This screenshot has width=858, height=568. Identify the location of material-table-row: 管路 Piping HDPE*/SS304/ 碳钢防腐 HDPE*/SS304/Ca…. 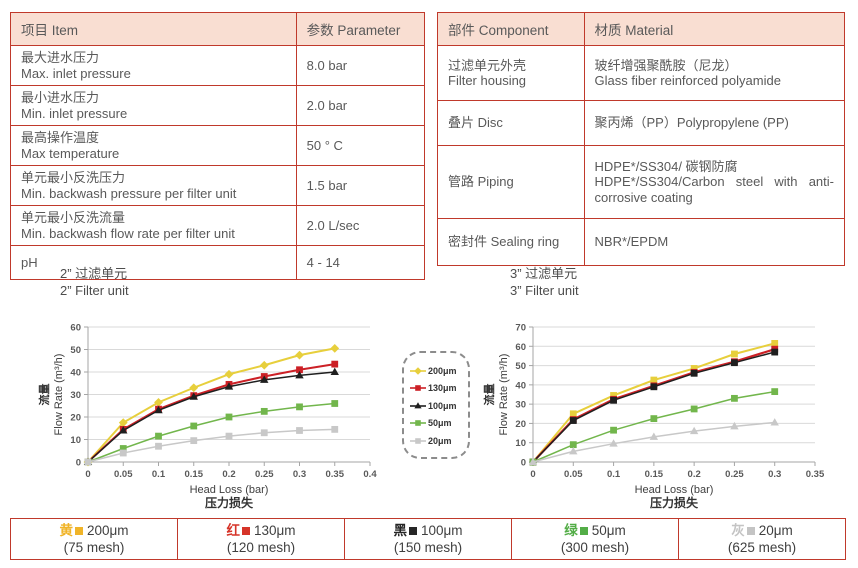
(641, 182).